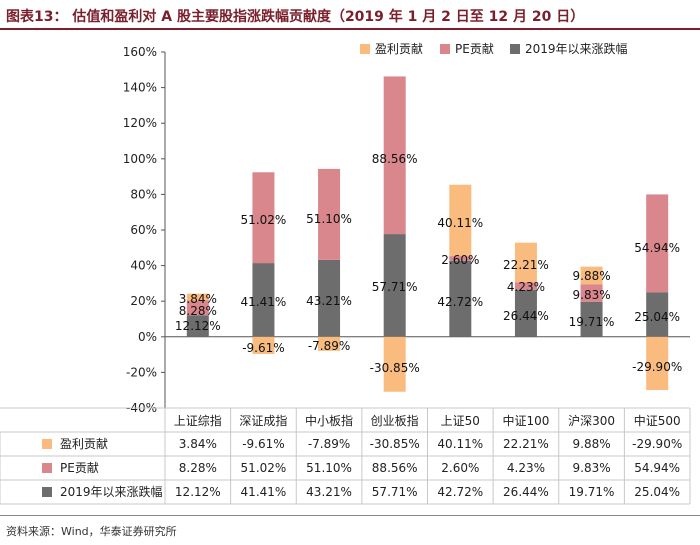  I want to click on data-label-profit: -7.89%, so click(329, 346).